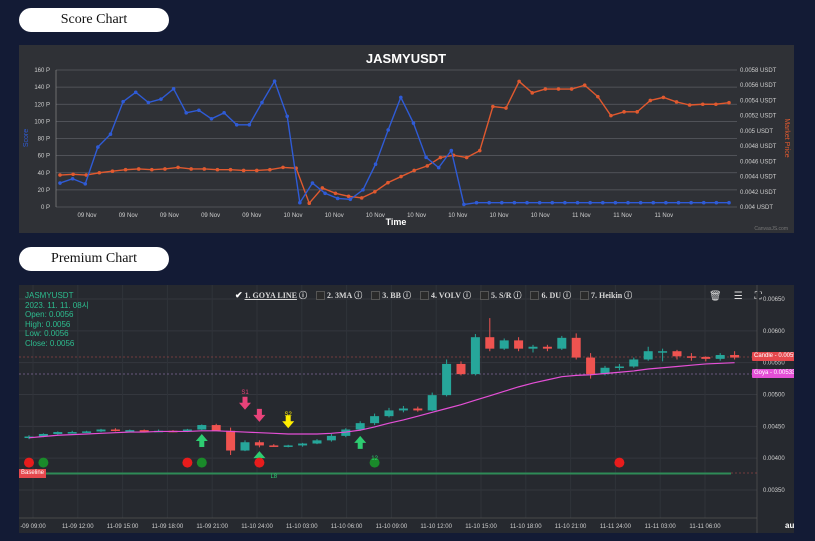 The width and height of the screenshot is (815, 541). I want to click on l2-label: 12, so click(374, 459).